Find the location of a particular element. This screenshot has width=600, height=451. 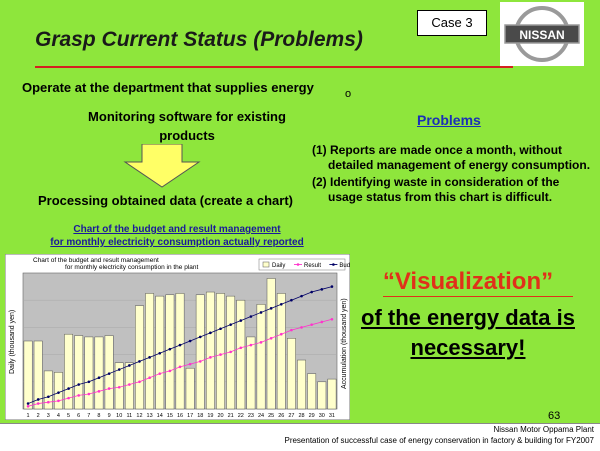

legend-label-result: Result is located at coordinates (312, 266).